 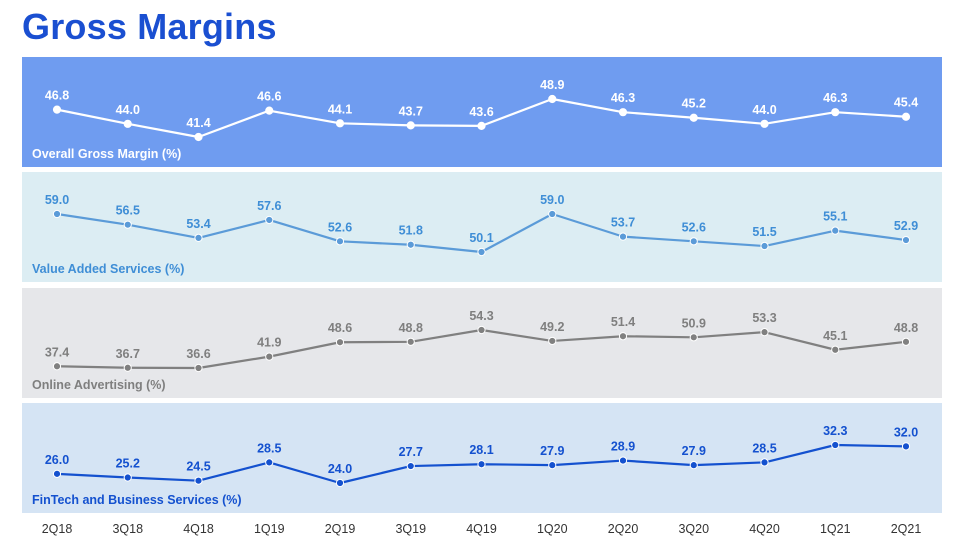 I want to click on data-label: 44.0, so click(x=764, y=110).